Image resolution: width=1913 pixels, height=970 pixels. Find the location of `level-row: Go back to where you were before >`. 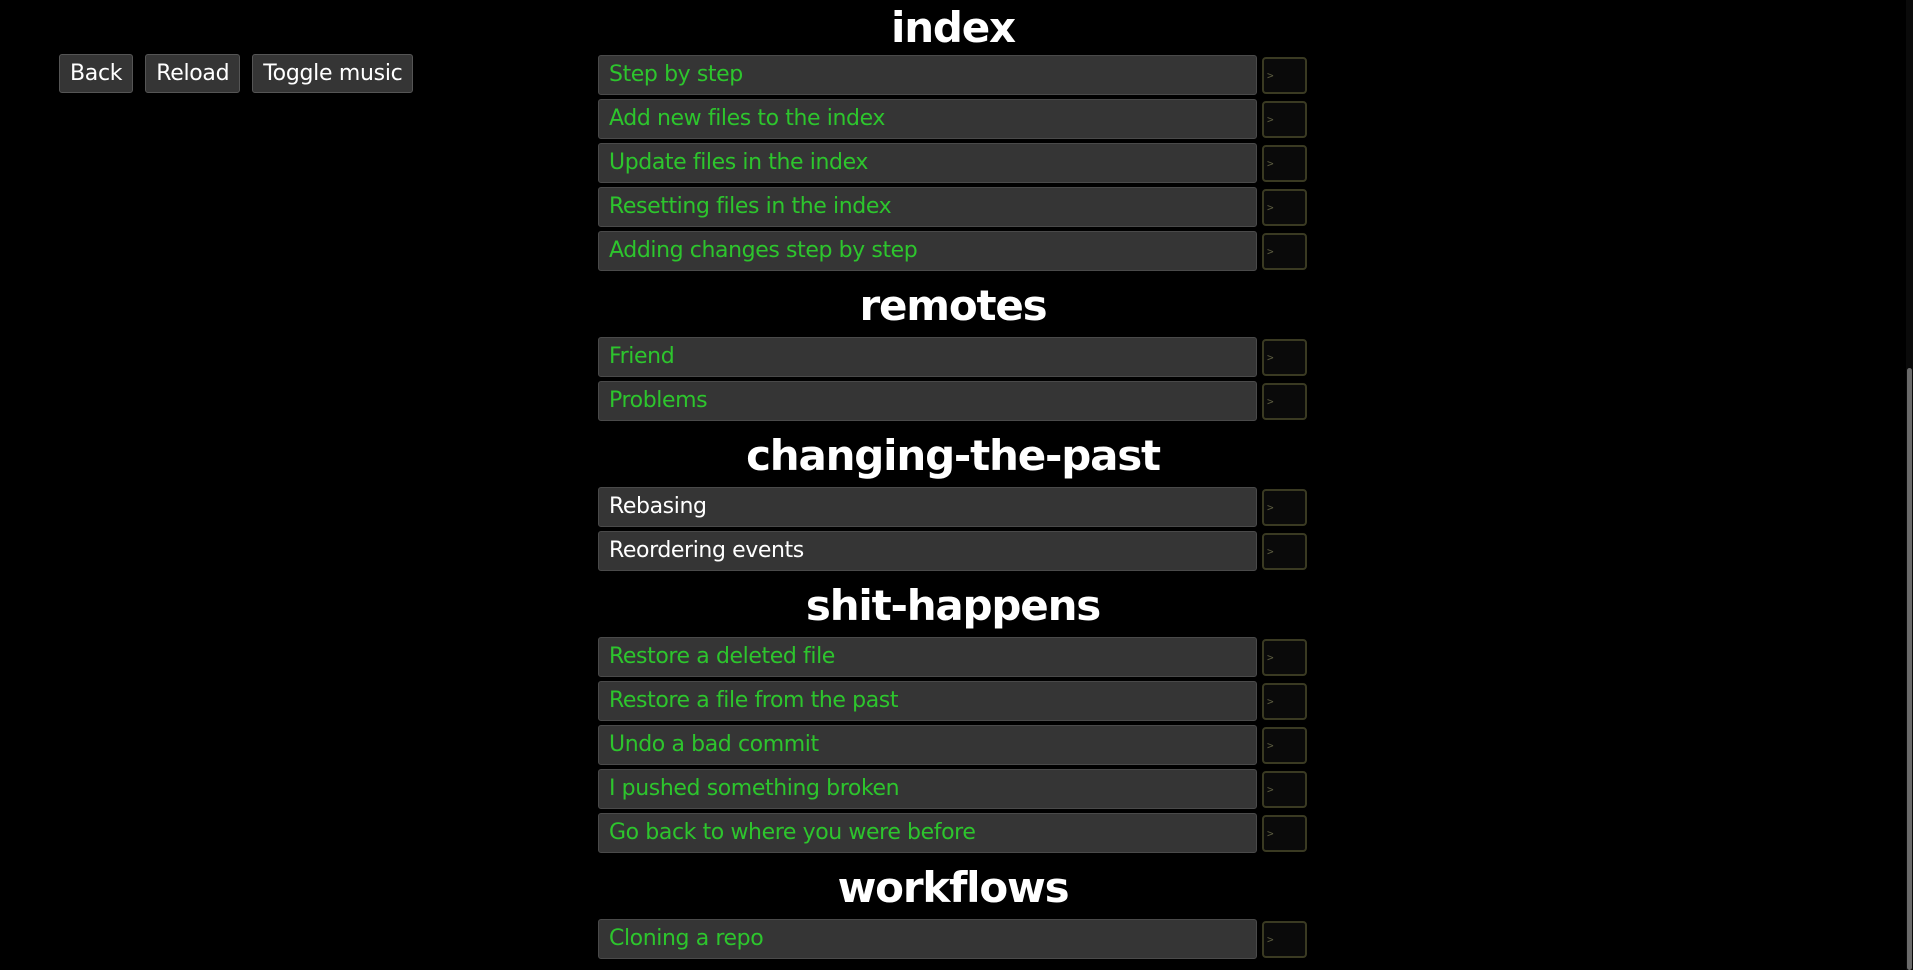

level-row: Go back to where you were before > is located at coordinates (953, 833).